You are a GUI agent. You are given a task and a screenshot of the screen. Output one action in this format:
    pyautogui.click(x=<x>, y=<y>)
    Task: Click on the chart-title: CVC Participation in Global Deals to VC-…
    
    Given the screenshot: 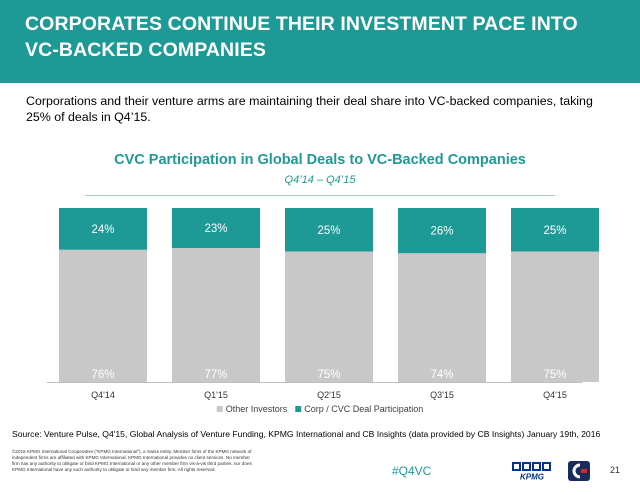 What is the action you would take?
    pyautogui.click(x=320, y=160)
    